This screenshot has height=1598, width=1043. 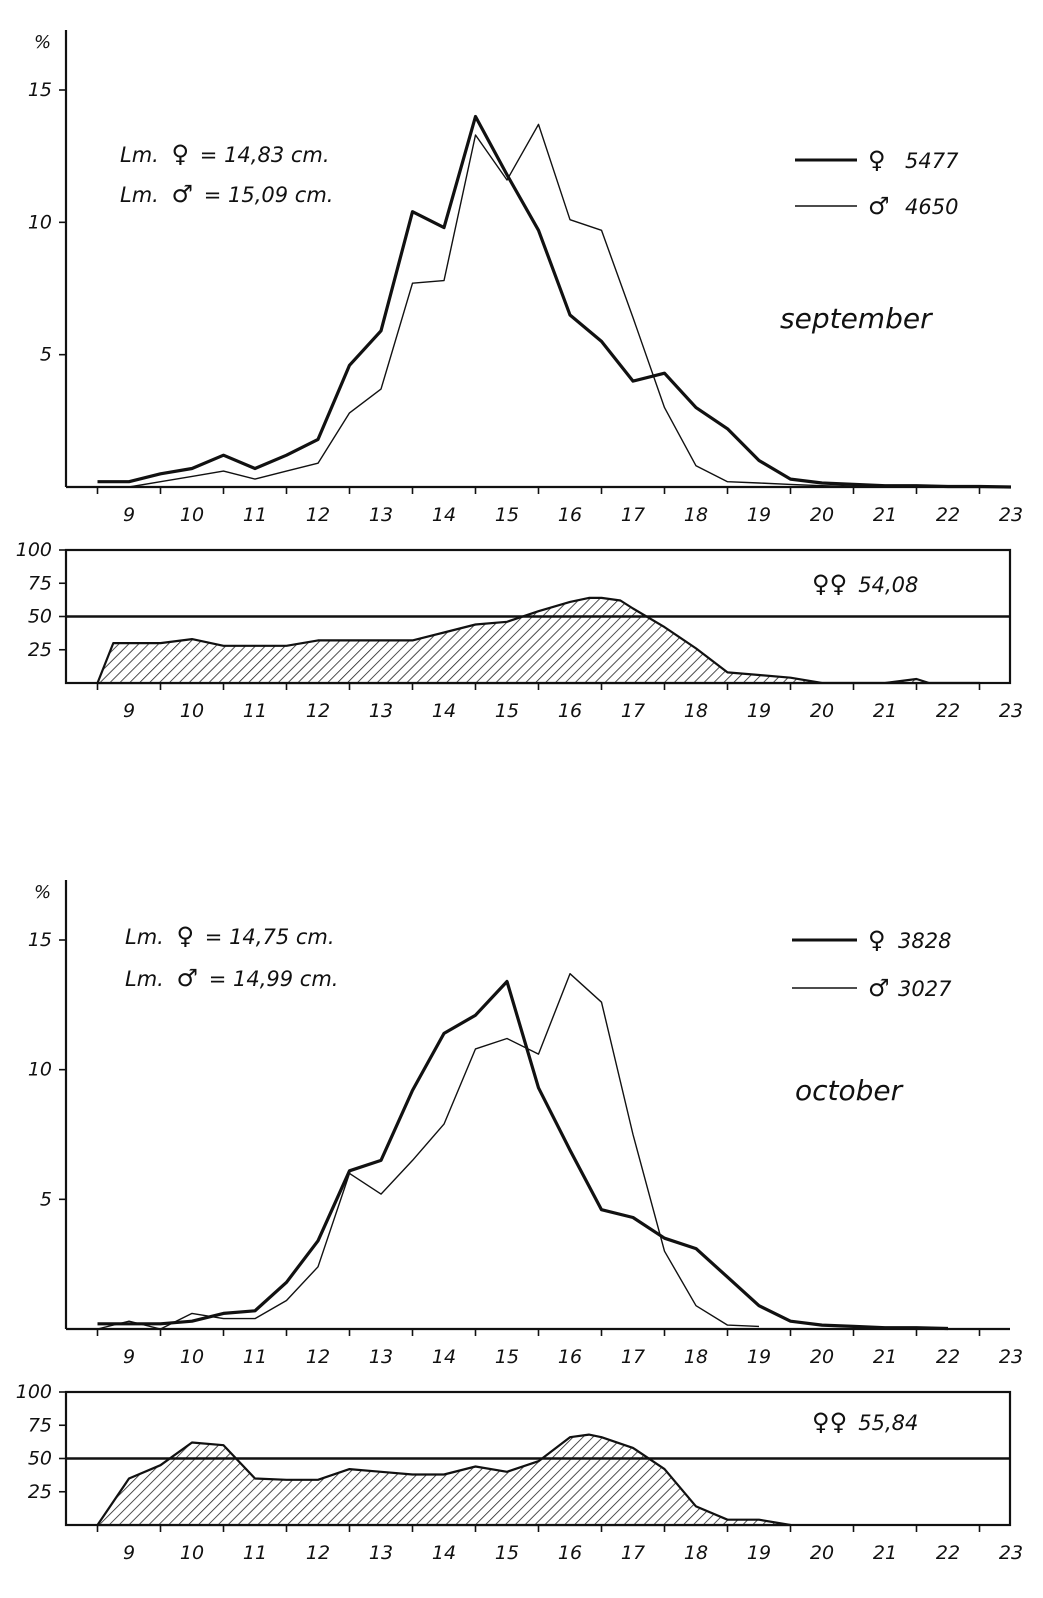 I want to click on legend-male-count: 4650, so click(x=931, y=207).